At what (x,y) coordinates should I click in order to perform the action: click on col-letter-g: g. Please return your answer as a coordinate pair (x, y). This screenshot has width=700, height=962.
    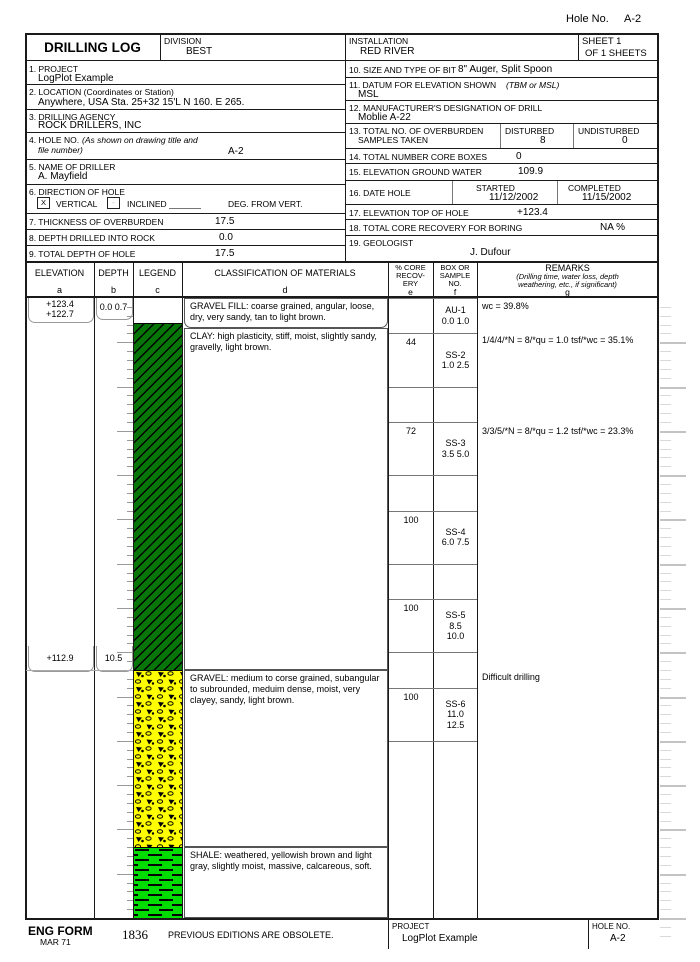
    Looking at the image, I should click on (567, 292).